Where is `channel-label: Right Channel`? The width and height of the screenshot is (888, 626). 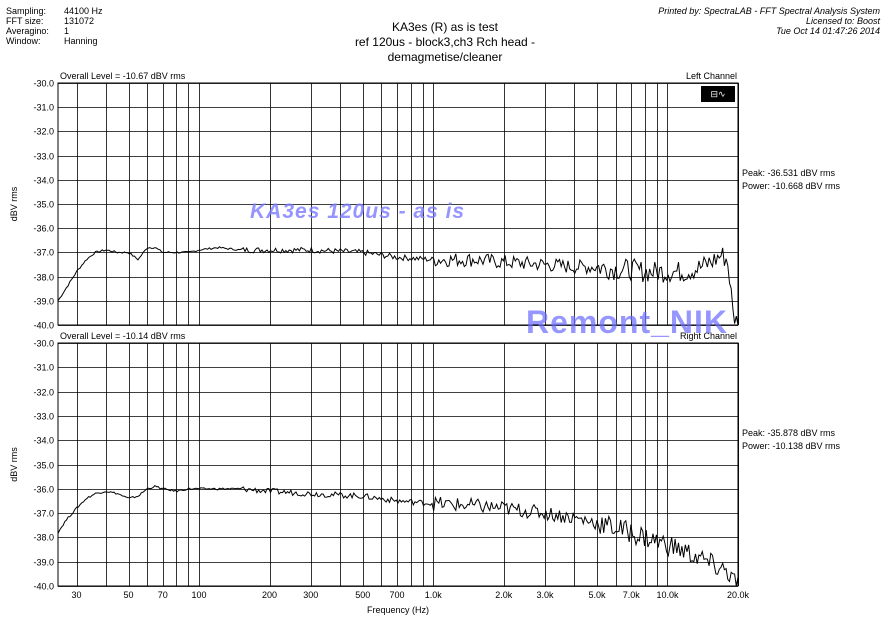 channel-label: Right Channel is located at coordinates (708, 336).